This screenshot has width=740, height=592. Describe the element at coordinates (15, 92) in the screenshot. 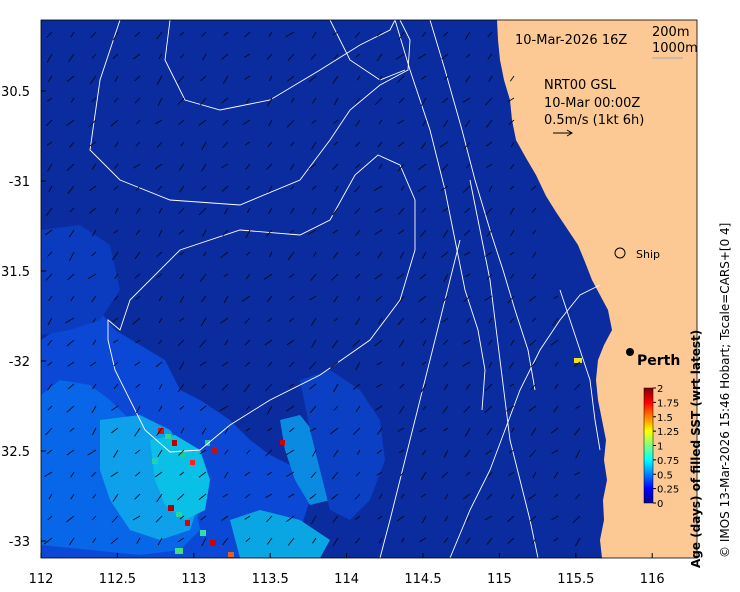

I see `y-tick-label: 30.5` at that location.